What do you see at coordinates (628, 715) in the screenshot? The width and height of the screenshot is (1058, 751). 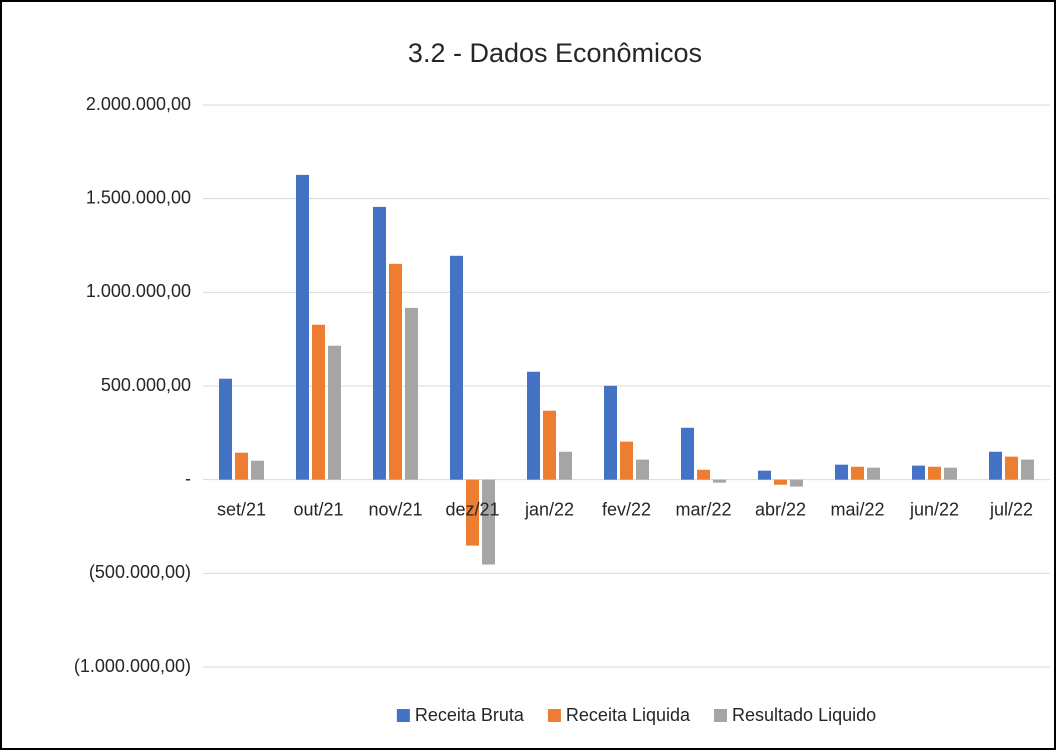 I see `legend-label: Receita Liquida` at bounding box center [628, 715].